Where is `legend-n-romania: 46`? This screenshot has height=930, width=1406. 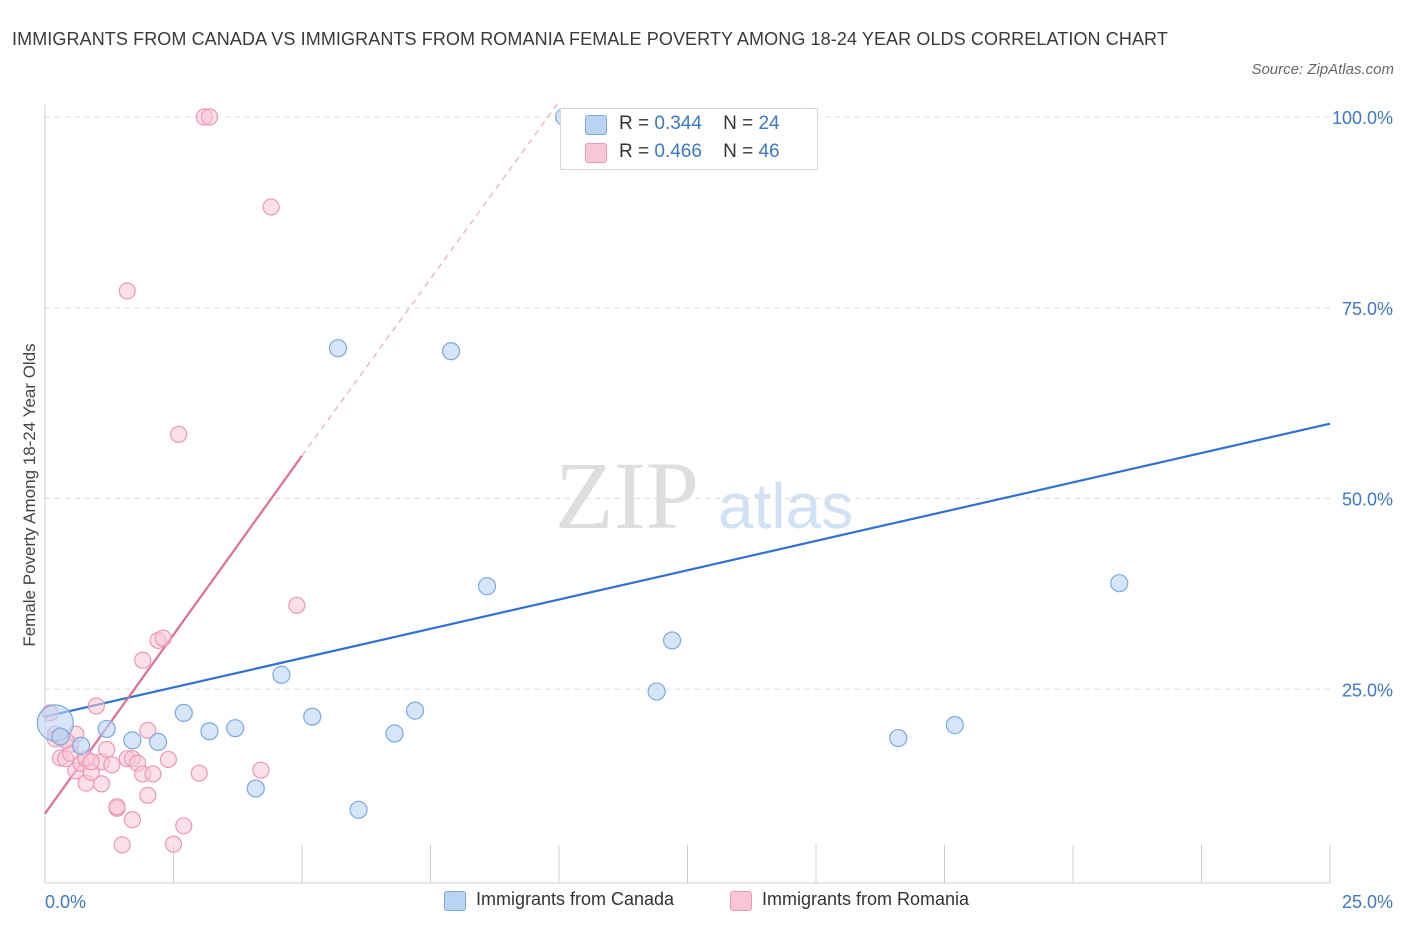
legend-n-romania: 46 is located at coordinates (769, 151).